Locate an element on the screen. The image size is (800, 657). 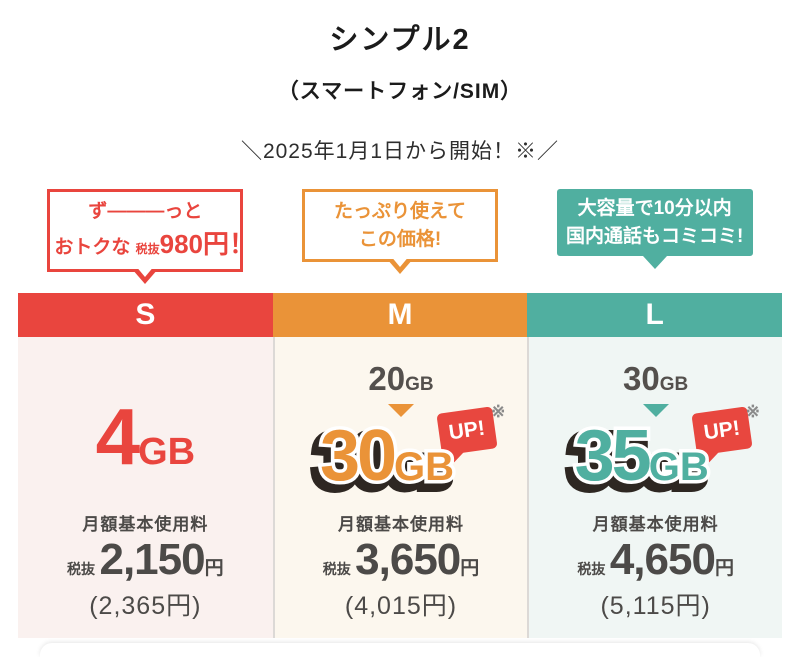
plan-l-before-data: 30GB is located at coordinates (655, 378).